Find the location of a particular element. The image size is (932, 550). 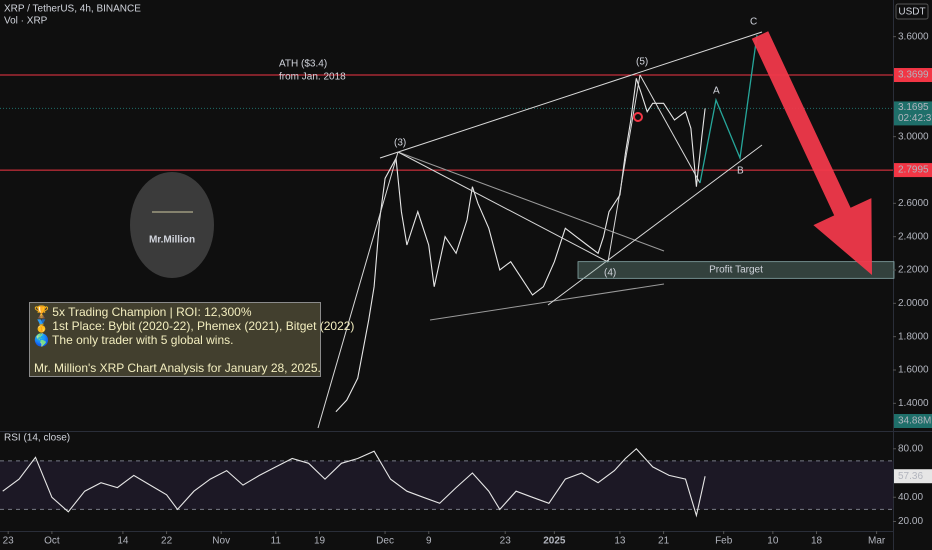

rsi-title: RSI (14, close) is located at coordinates (37, 438).